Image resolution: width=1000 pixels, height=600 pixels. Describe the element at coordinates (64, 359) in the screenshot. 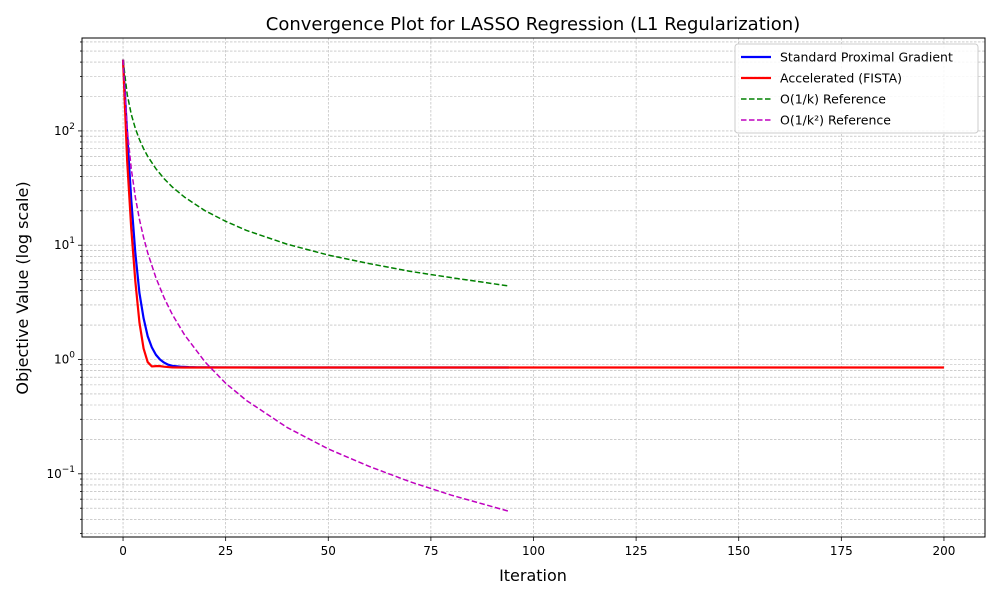

I see `y-tick-label: 10⁰` at that location.